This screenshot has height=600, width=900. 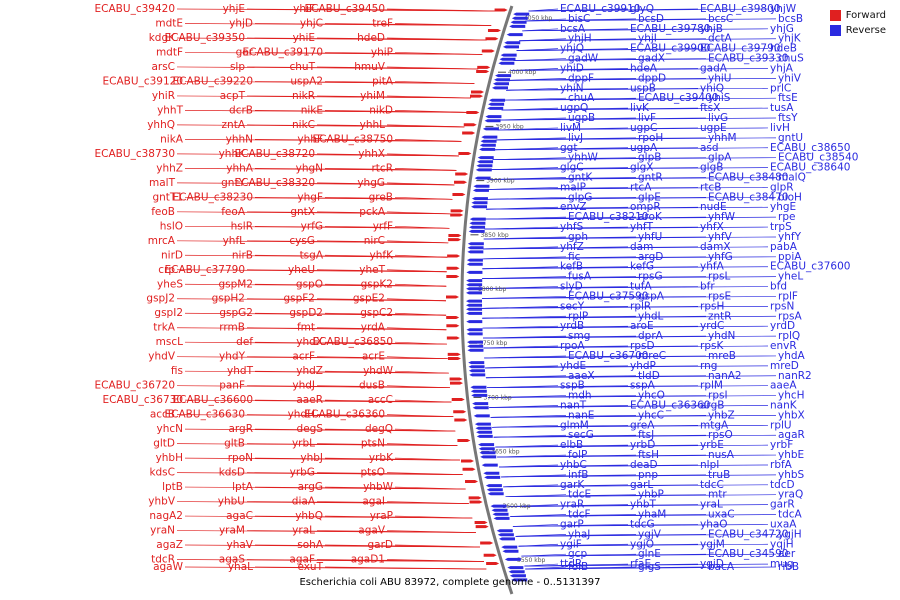 What do you see at coordinates (578, 475) in the screenshot?
I see `reverse-gene-label: infB` at bounding box center [578, 475].